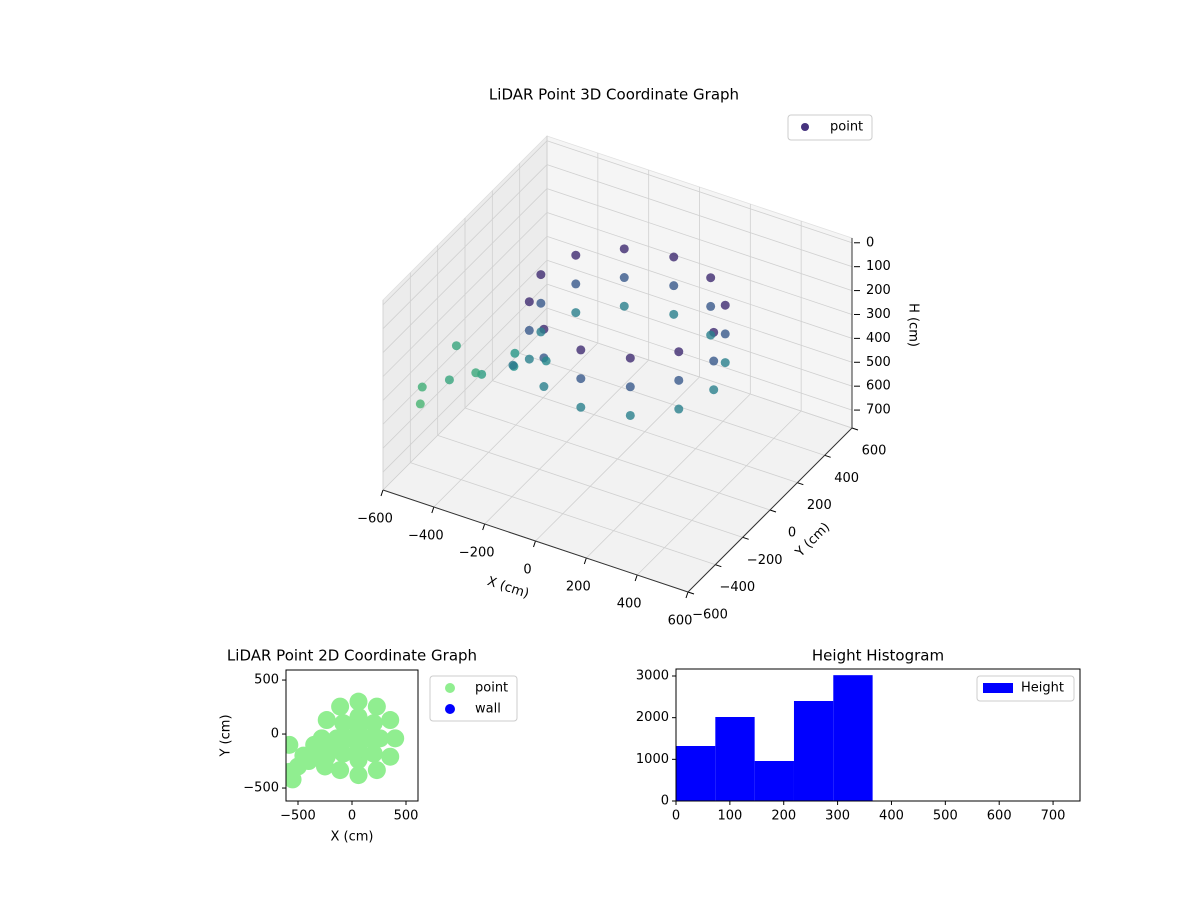 The height and width of the screenshot is (900, 1200). I want to click on z-tick-label: 400, so click(878, 338).